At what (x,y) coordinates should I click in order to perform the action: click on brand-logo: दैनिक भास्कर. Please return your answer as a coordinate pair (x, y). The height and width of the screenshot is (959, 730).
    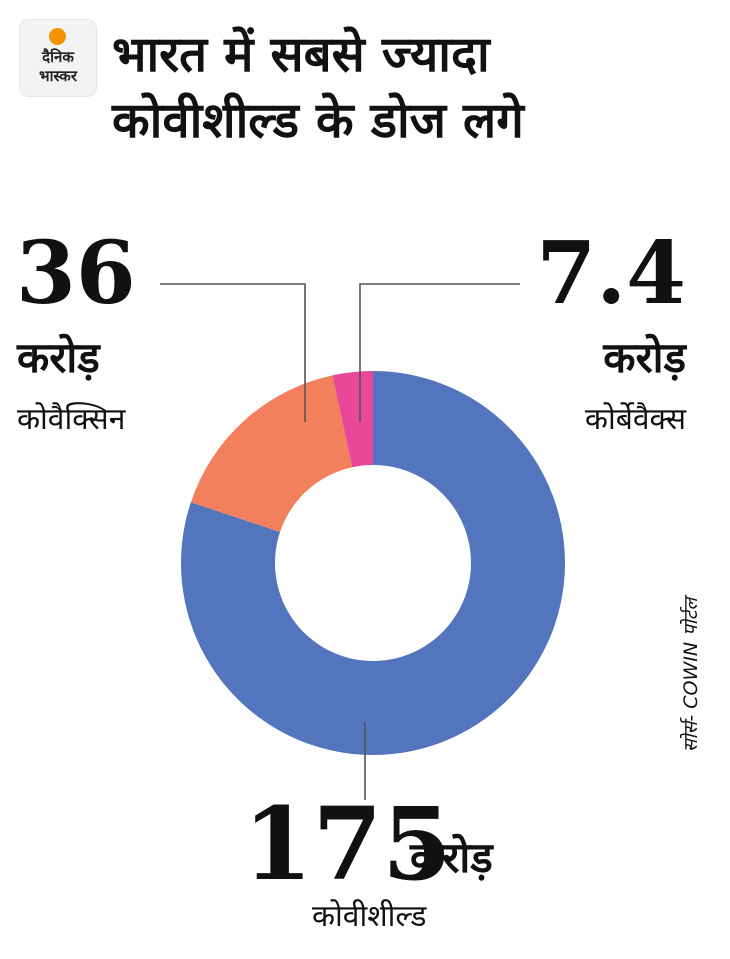
    Looking at the image, I should click on (58, 58).